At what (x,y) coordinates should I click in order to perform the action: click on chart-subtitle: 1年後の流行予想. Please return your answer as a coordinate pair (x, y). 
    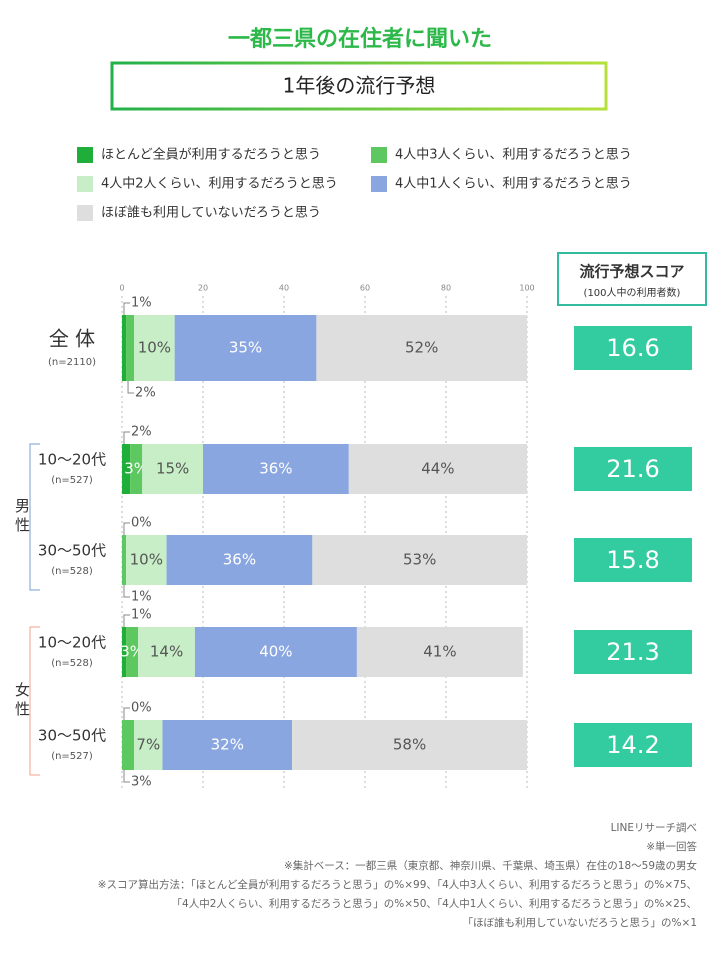
    Looking at the image, I should click on (359, 86).